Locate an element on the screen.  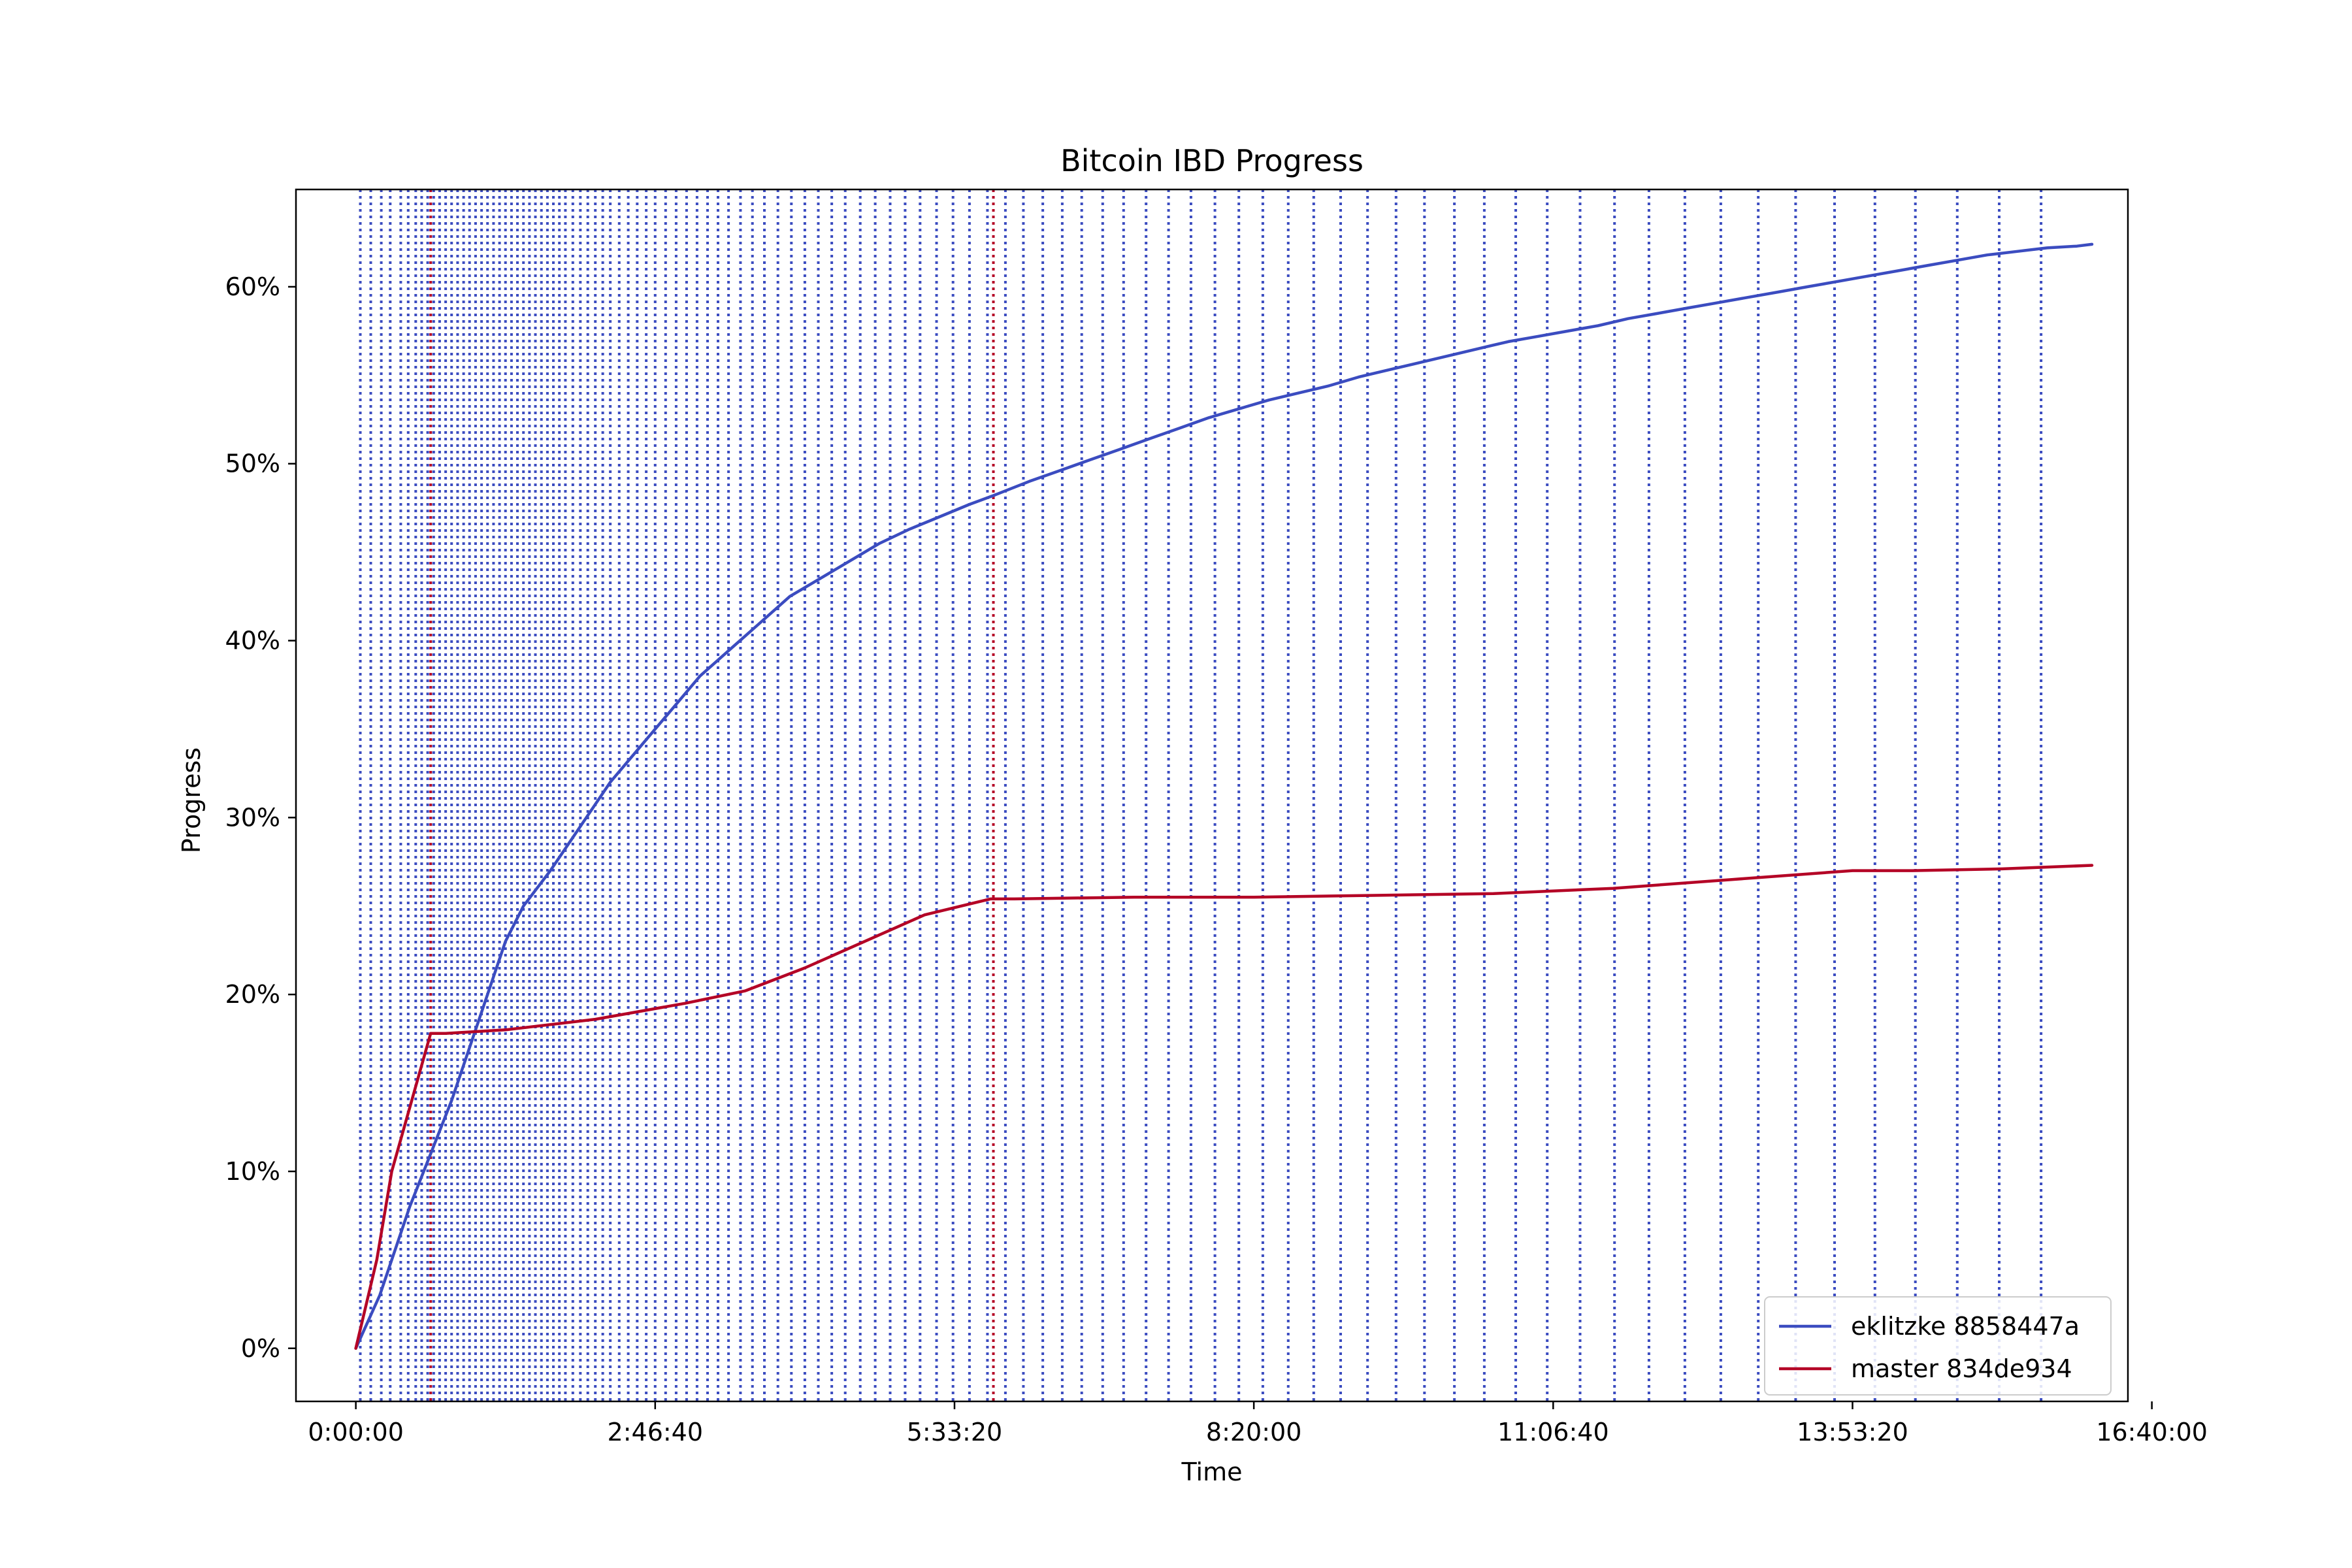
y-tick-label: 10% is located at coordinates (252, 1171).